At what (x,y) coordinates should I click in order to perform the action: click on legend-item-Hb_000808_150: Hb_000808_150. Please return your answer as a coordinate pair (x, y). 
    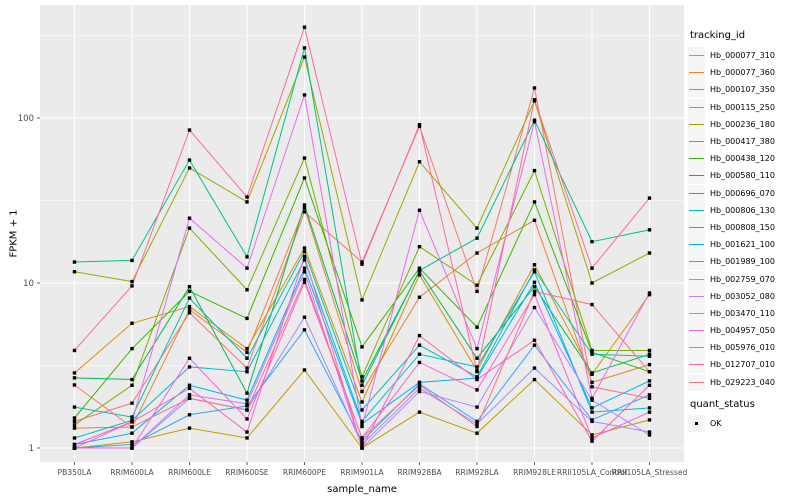
    Looking at the image, I should click on (743, 227).